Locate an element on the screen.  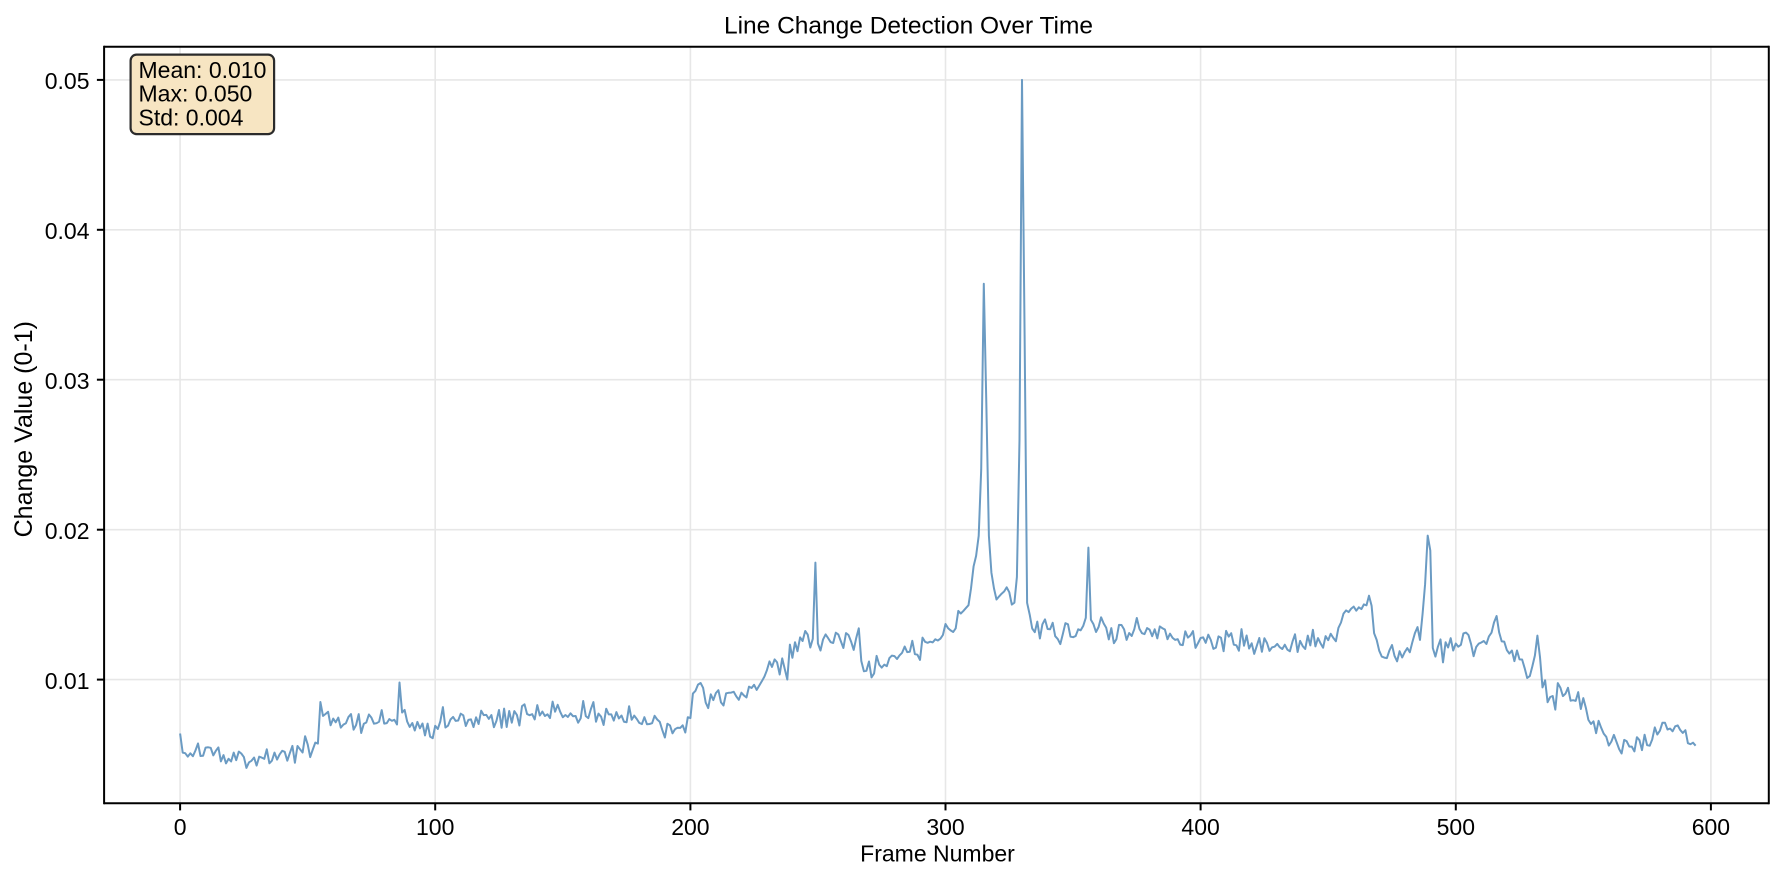
svg-text: Change Value (0-1) is located at coordinates (24, 429).